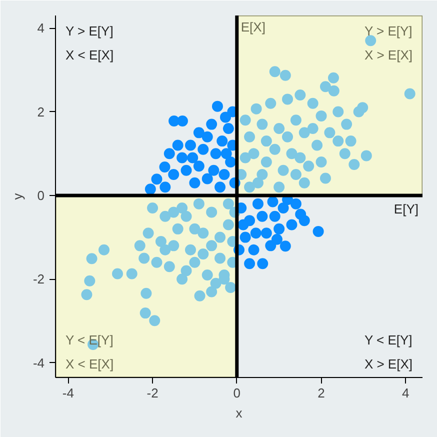  What do you see at coordinates (253, 27) in the screenshot?
I see `ref-line-label: E[X]` at bounding box center [253, 27].